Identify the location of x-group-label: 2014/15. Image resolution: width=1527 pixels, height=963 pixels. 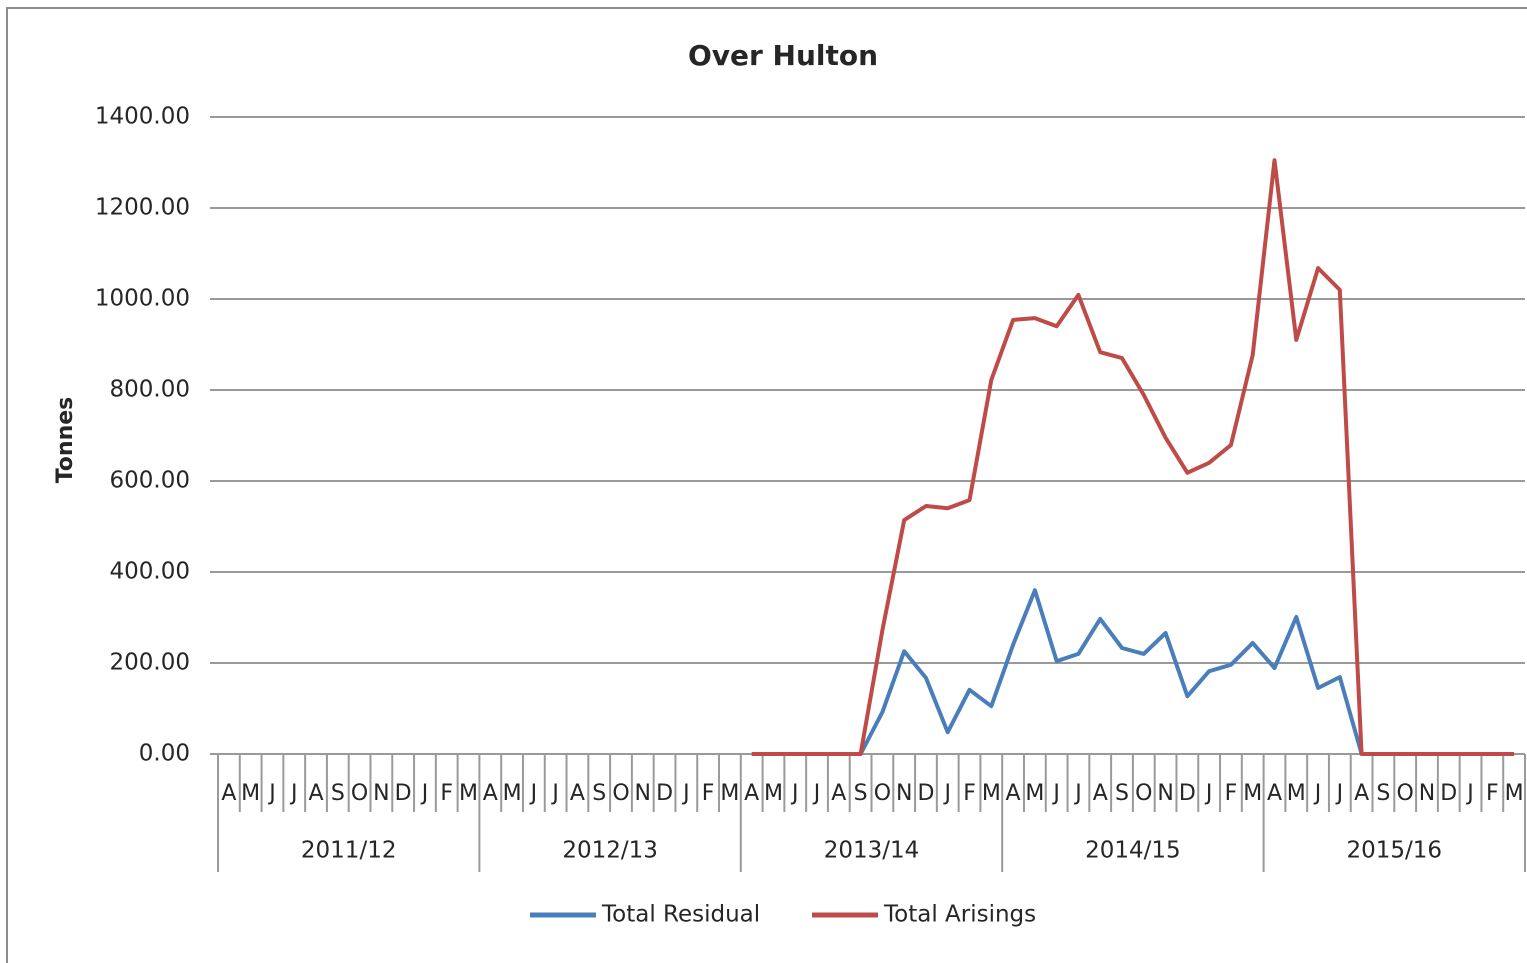
(1133, 851).